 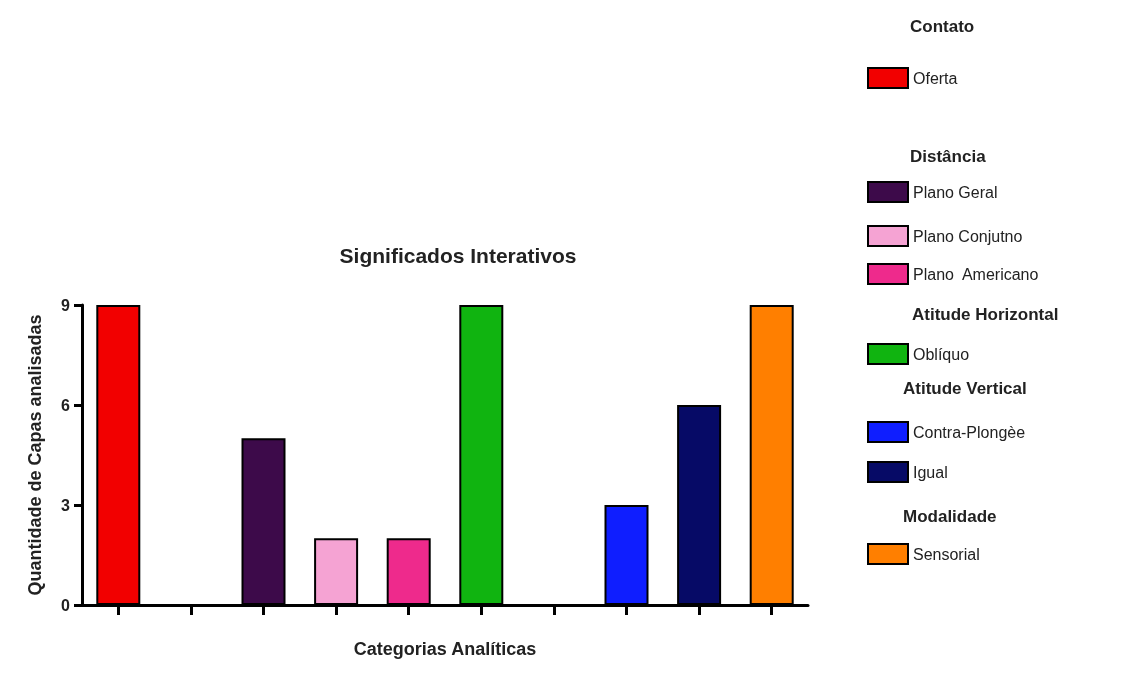 I want to click on x-axis-title: Categorias Analíticas, so click(x=445, y=649).